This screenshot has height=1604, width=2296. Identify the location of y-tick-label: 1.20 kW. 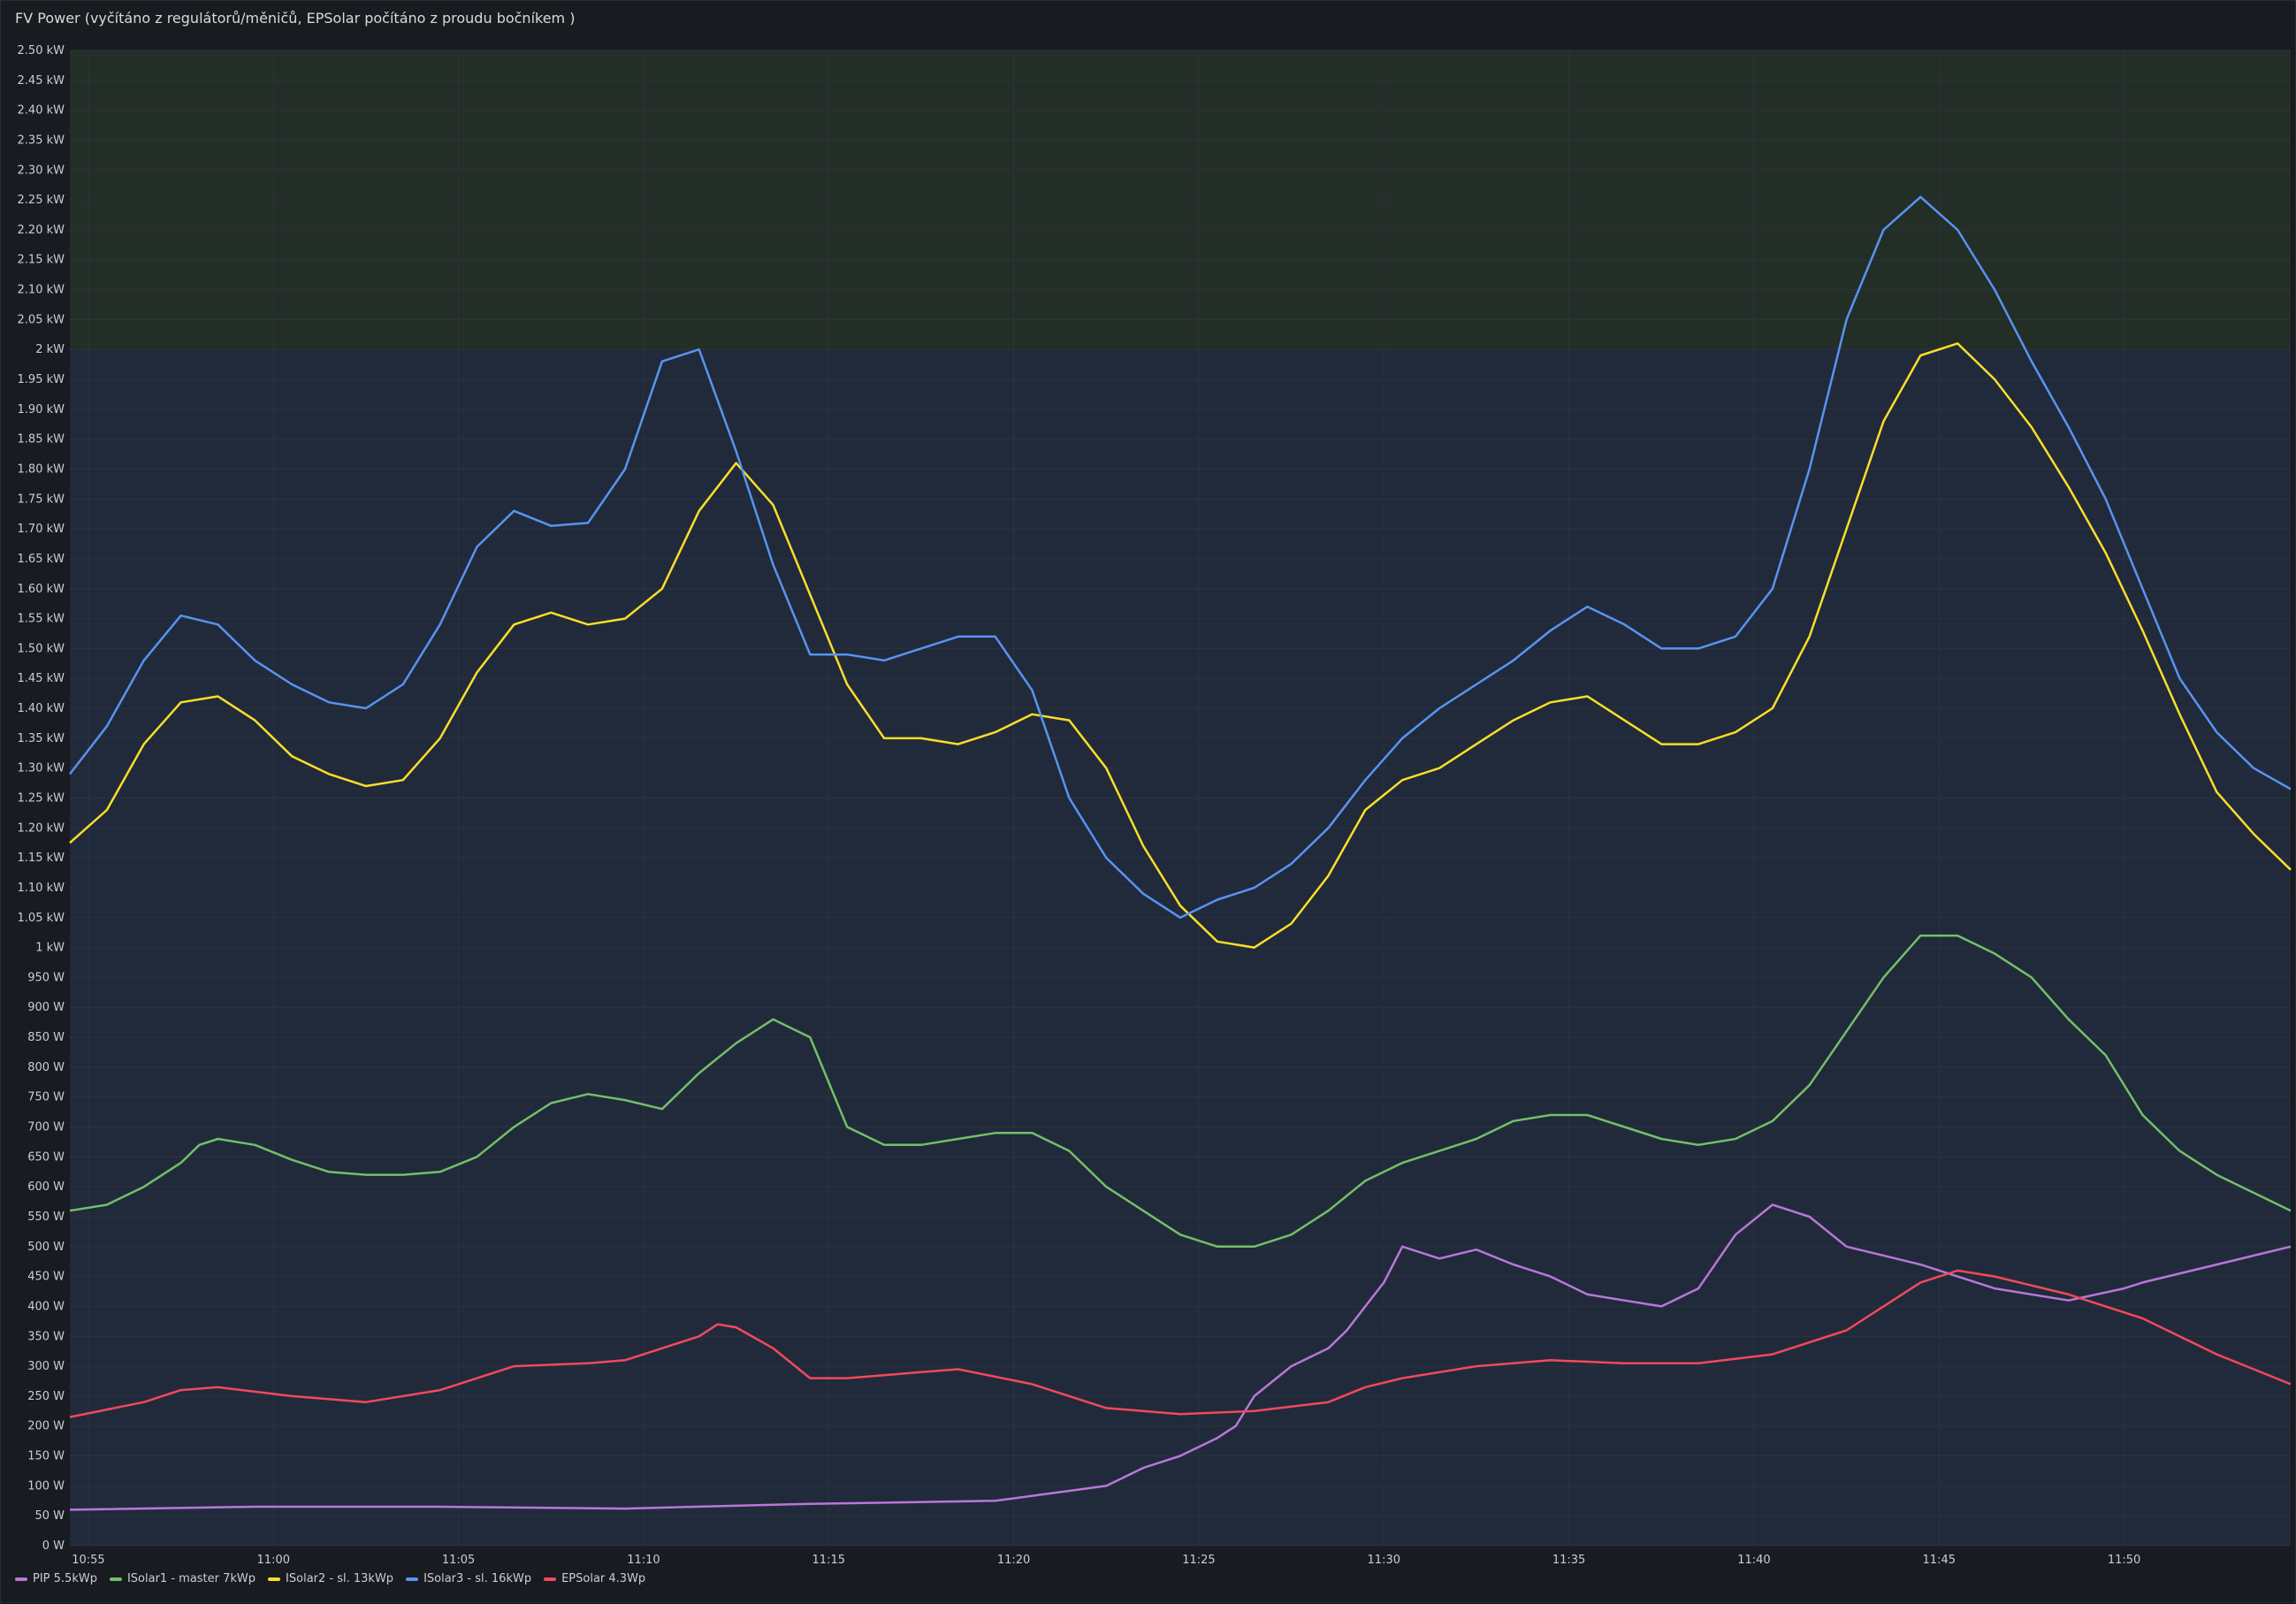
(41, 828).